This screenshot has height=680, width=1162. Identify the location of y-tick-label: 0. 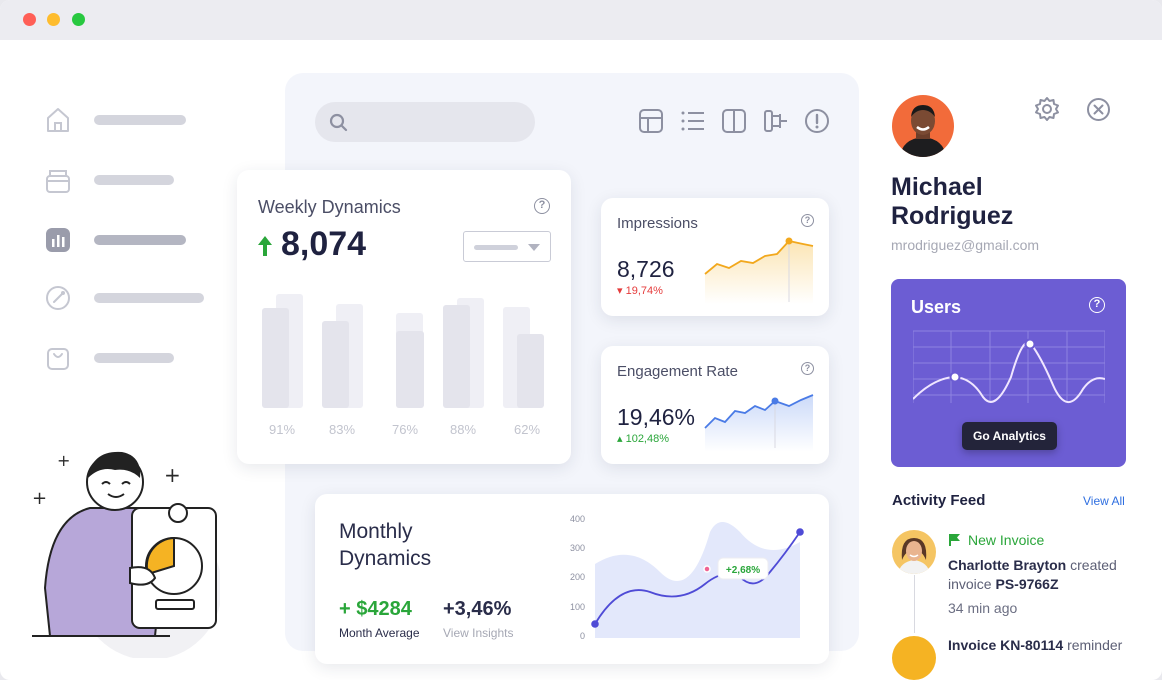
(582, 636).